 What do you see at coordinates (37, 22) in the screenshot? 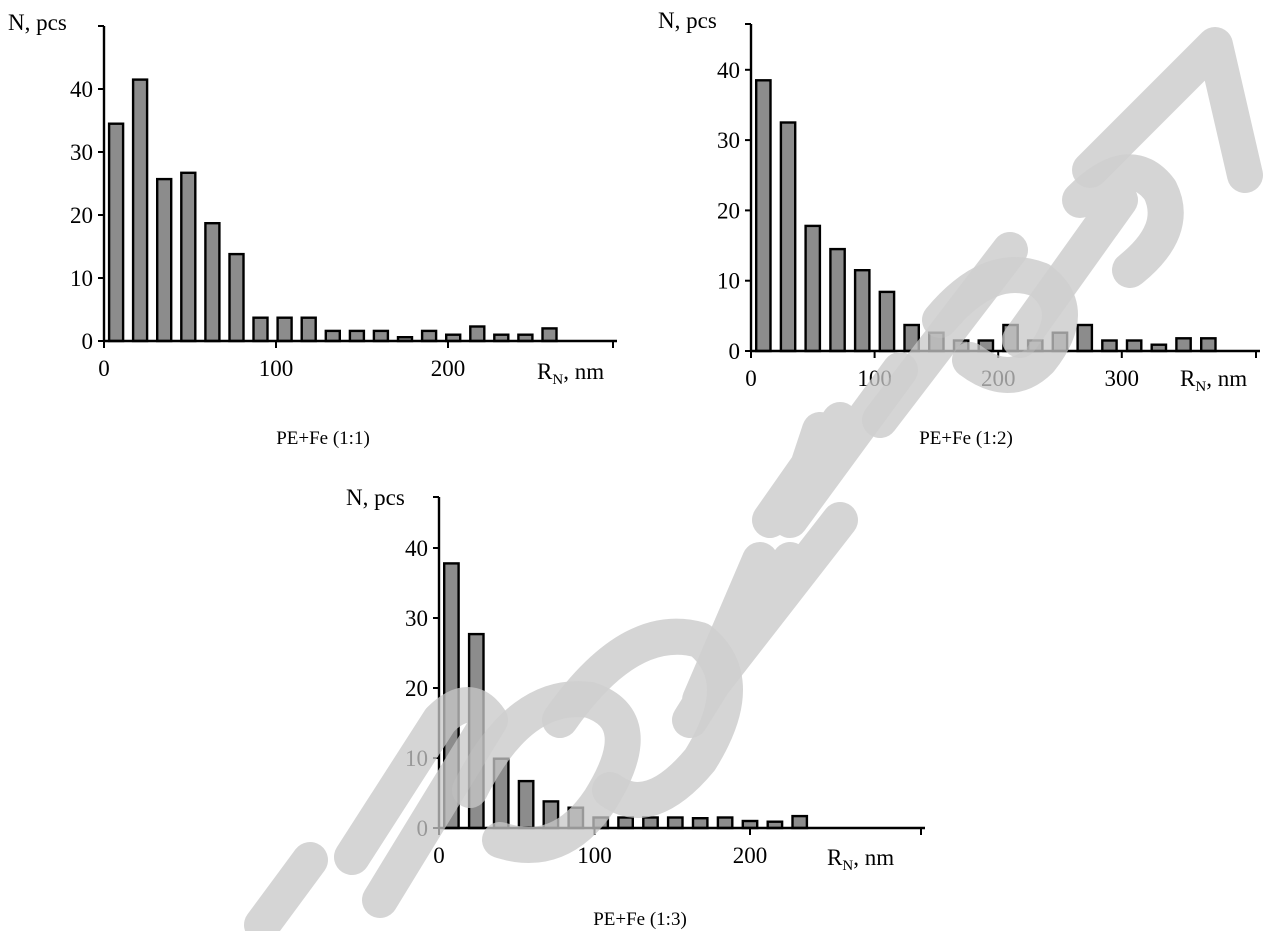
I see `y-axis-label-1: N, pcs` at bounding box center [37, 22].